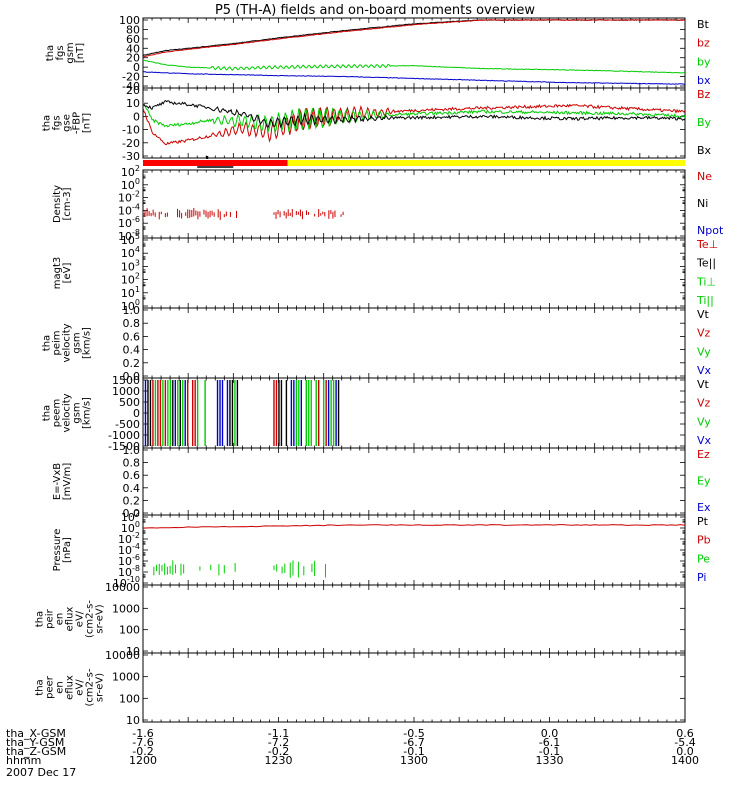 The width and height of the screenshot is (750, 800). I want to click on legend-entry: bx, so click(704, 80).